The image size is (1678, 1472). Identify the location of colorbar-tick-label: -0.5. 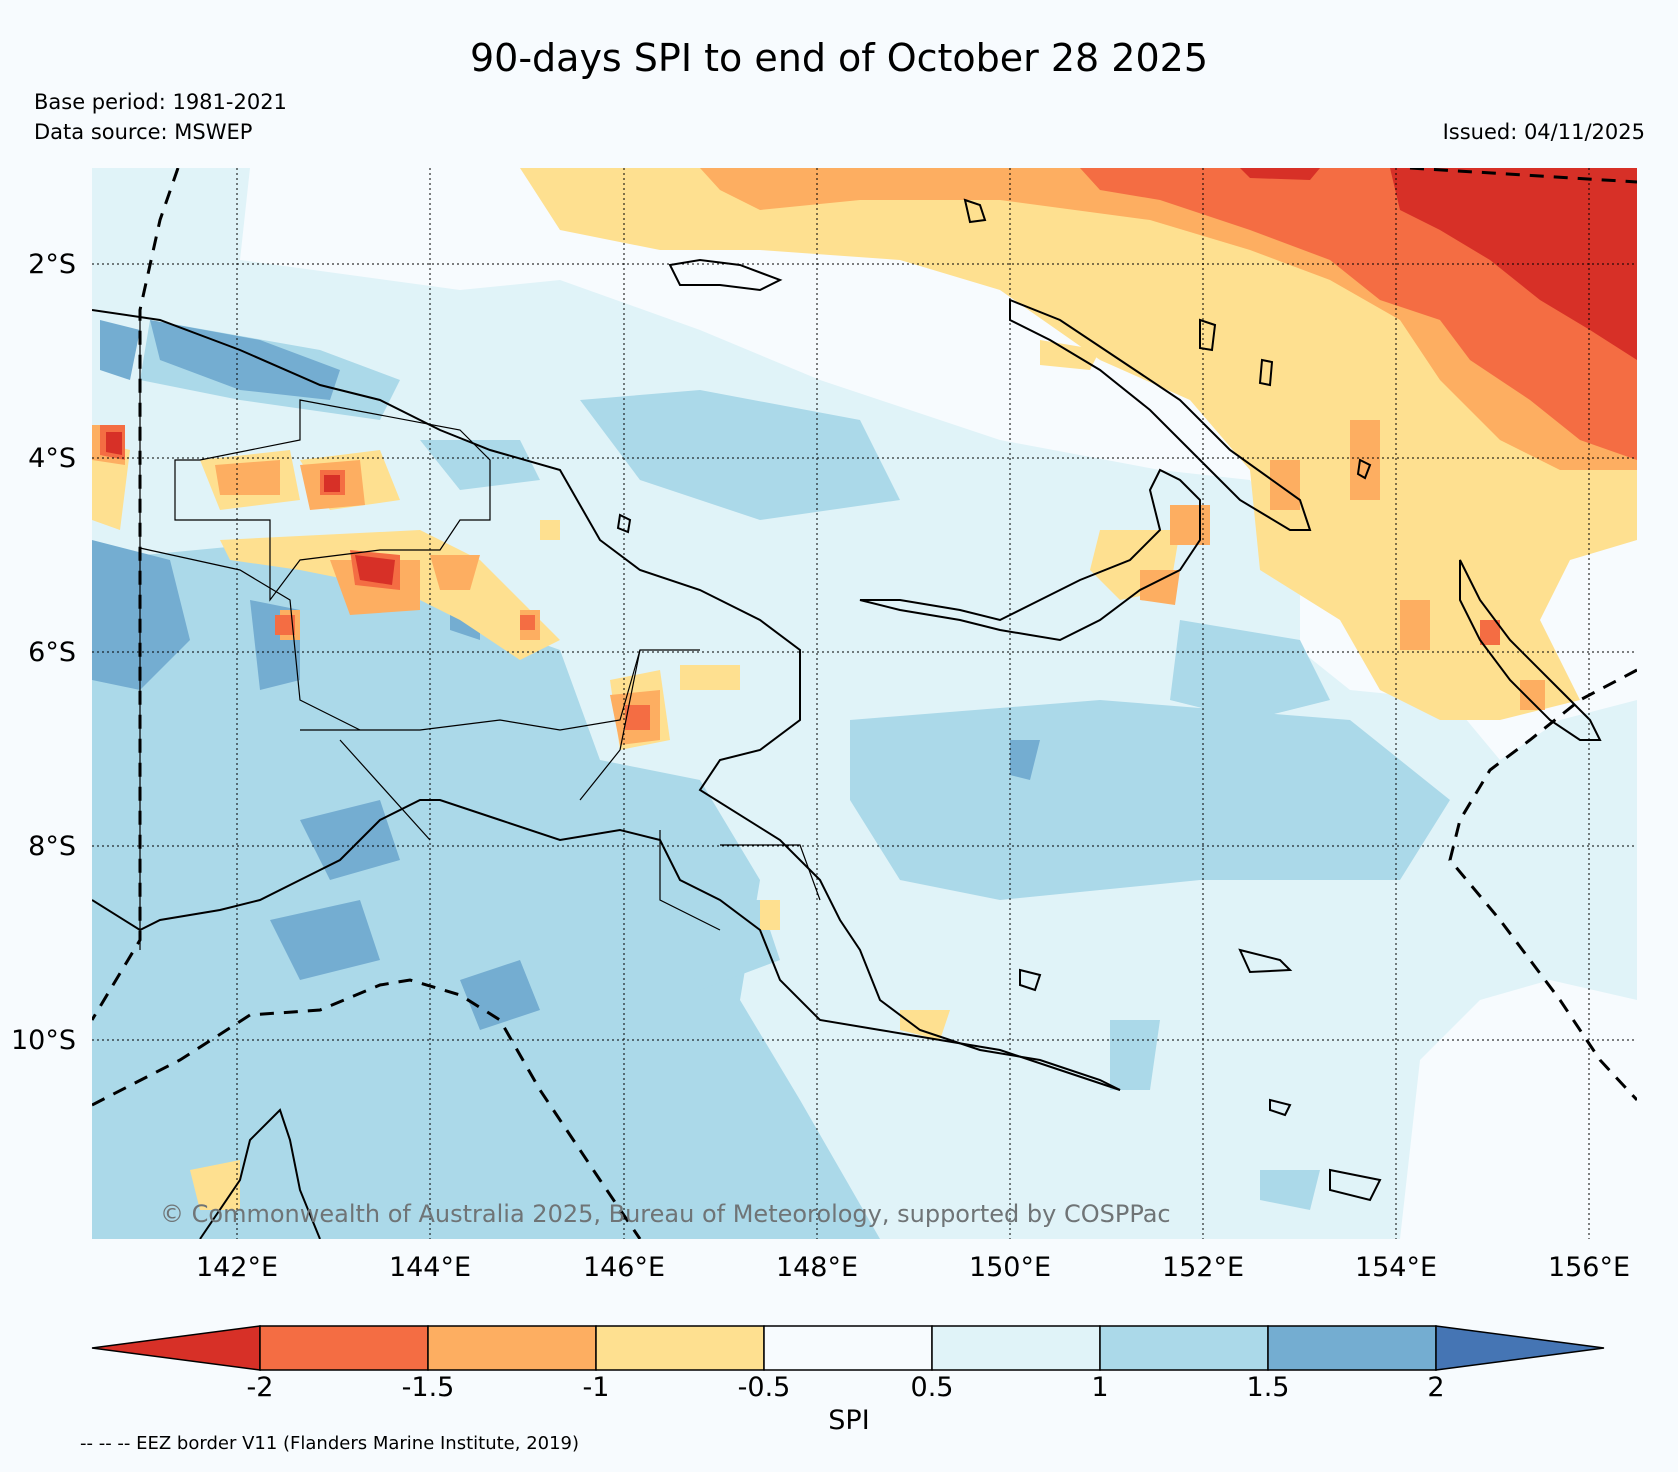
(764, 1387).